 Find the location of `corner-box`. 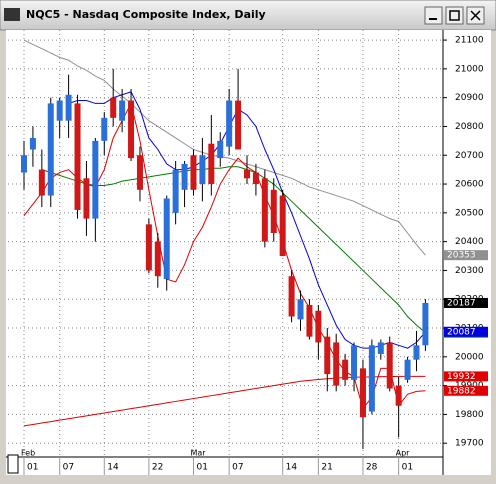

corner-box is located at coordinates (13, 464).